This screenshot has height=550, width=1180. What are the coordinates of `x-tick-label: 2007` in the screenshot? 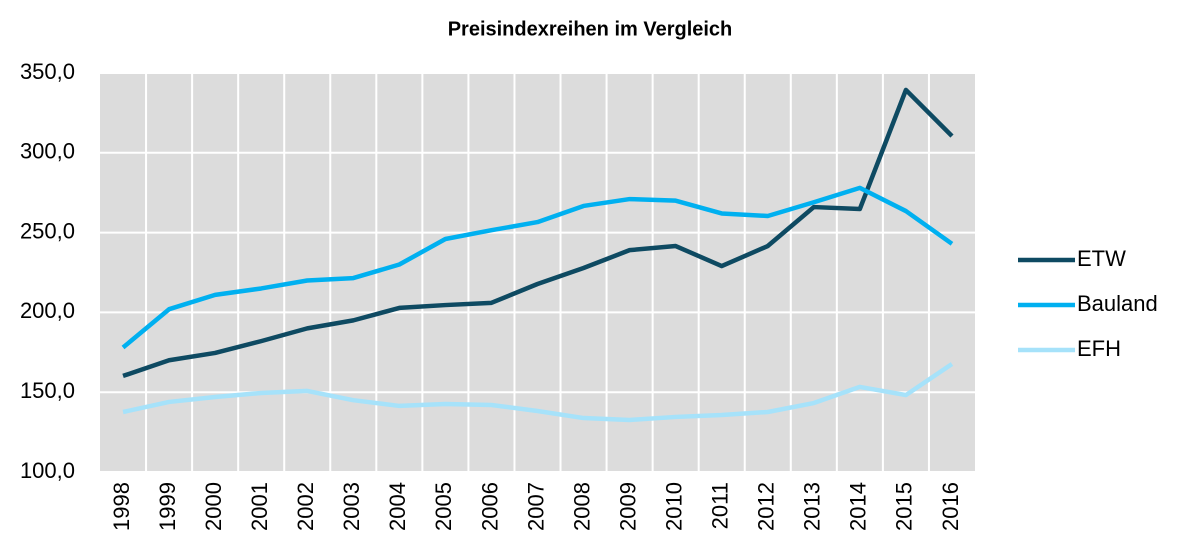 It's located at (535, 506).